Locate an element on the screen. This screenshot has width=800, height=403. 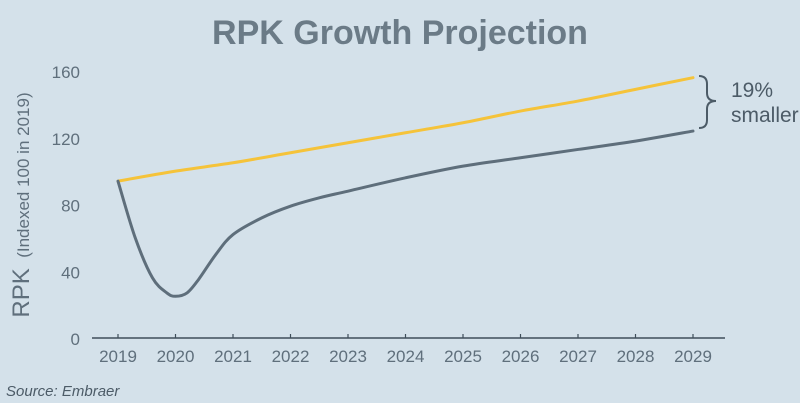
annotation-brace is located at coordinates (707, 102).